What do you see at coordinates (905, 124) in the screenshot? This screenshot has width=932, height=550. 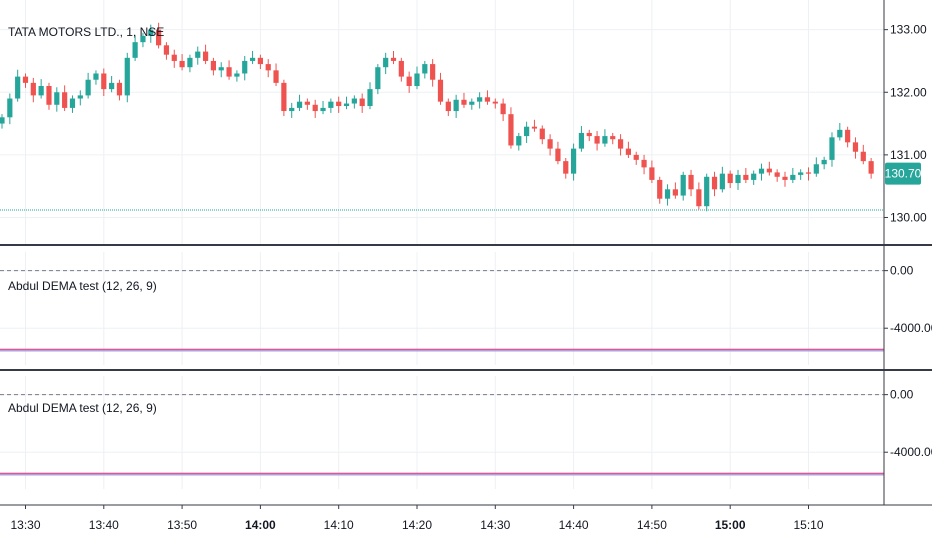 I see `price-axis: 130.00 131.00 132.00 133.00` at bounding box center [905, 124].